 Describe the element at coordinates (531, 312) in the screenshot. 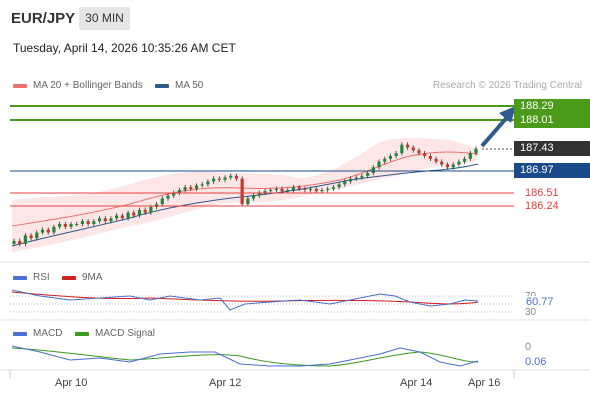

I see `rsi-tick-30: 30` at that location.